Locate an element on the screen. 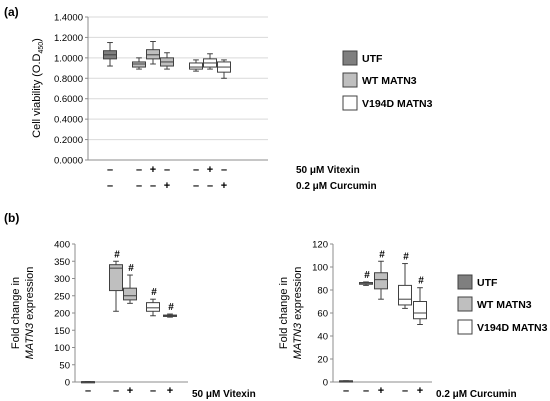 The width and height of the screenshot is (550, 401). legend-b: UTF WT MATN3 V194D MATN3 is located at coordinates (502, 304).